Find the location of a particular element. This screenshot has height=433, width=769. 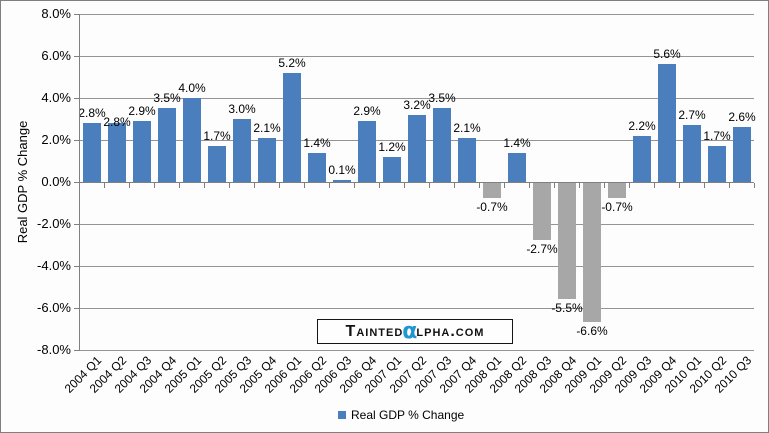

y-axis-tick-label: 6.0% is located at coordinates (56, 55).